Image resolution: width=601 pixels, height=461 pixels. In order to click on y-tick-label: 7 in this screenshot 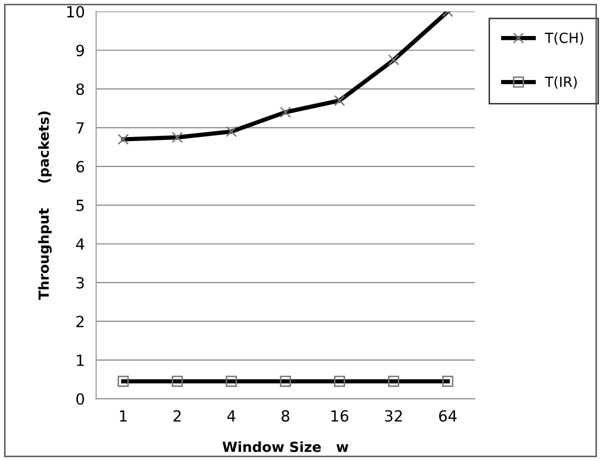, I will do `click(80, 128)`.